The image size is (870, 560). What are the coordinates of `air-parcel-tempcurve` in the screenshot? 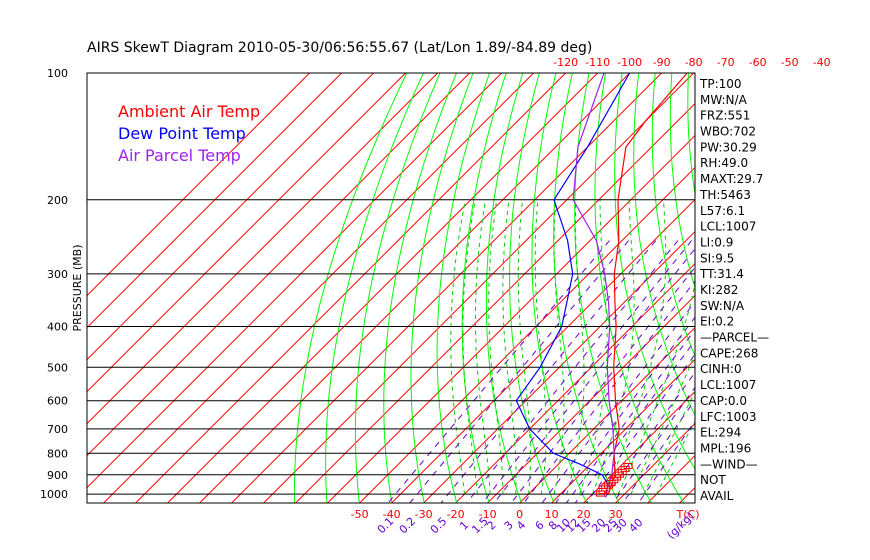 It's located at (593, 284).